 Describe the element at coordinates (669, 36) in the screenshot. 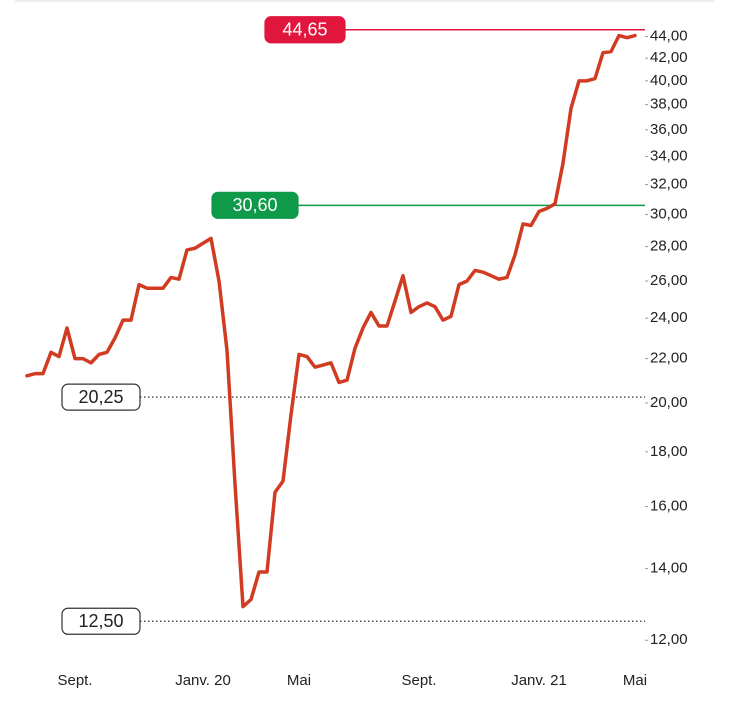

I see `y-tick-label: 44,00` at that location.